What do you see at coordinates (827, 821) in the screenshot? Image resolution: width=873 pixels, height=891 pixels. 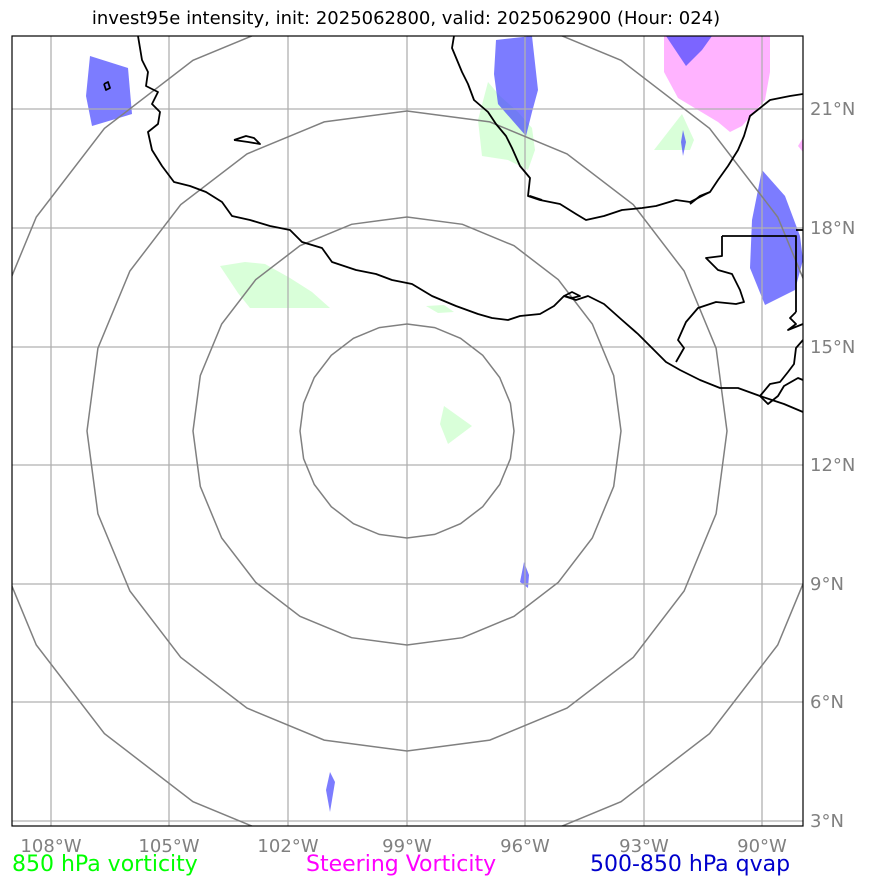 I see `lat-label: 3°N` at bounding box center [827, 821].